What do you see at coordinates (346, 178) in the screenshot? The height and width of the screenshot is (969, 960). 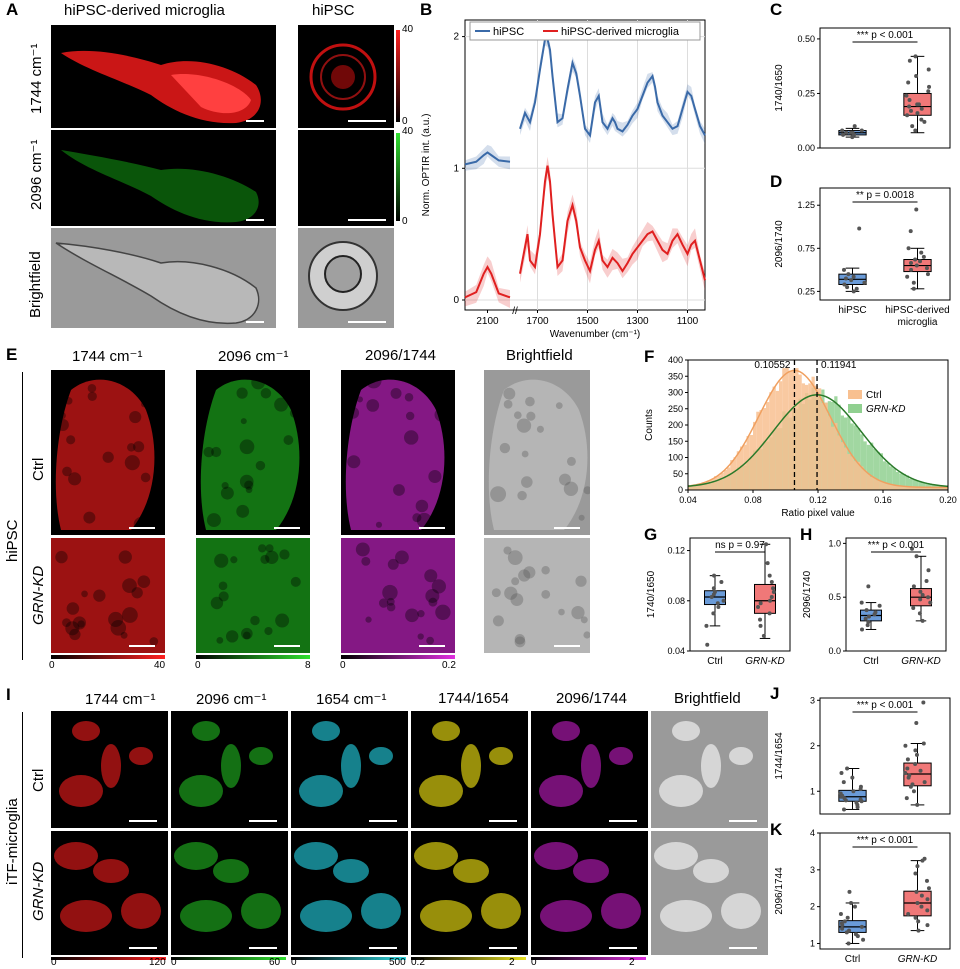 I see `a-image-hipsc-2096` at bounding box center [346, 178].